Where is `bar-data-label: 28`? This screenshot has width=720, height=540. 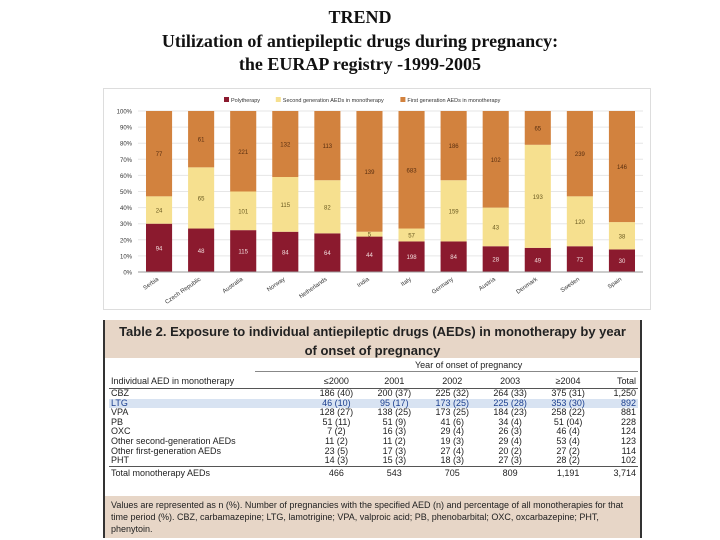 bar-data-label: 28 is located at coordinates (495, 261).